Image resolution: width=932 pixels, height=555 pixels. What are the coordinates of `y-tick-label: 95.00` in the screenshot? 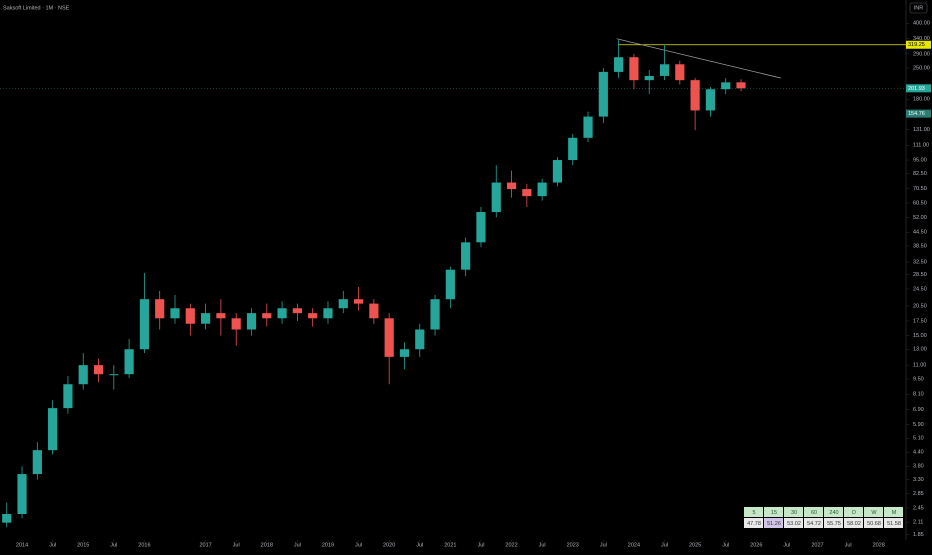 It's located at (920, 160).